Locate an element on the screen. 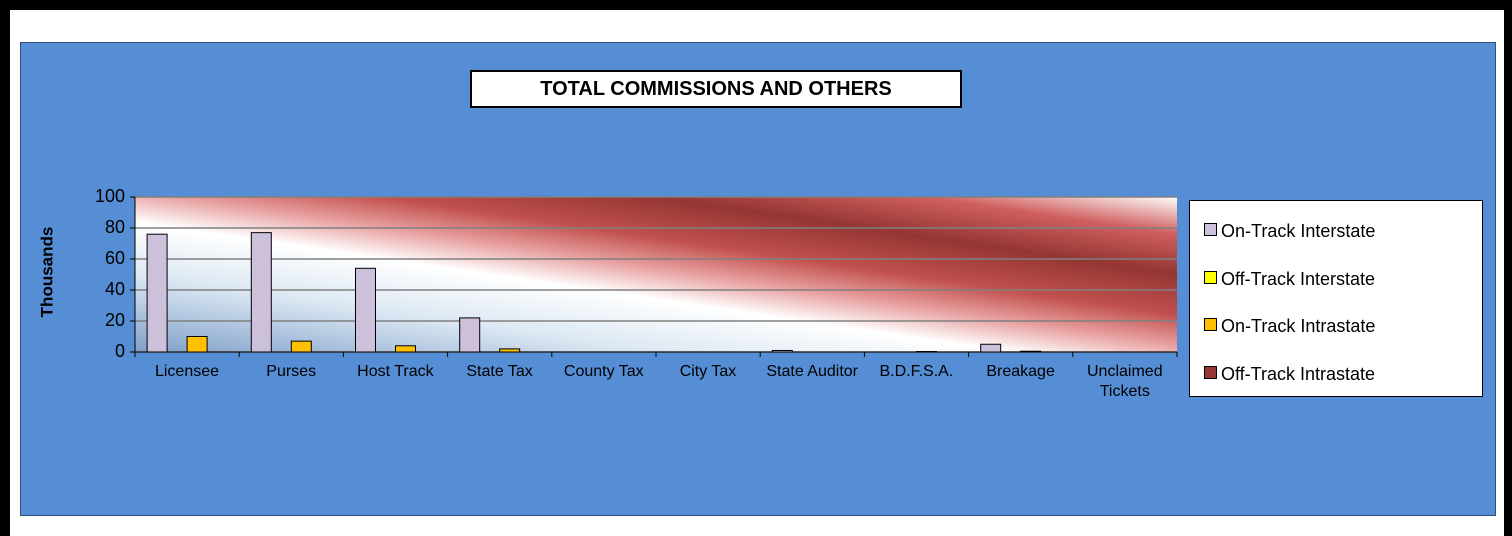 The image size is (1512, 536). legend-label: Off-Track Interstate is located at coordinates (1298, 278).